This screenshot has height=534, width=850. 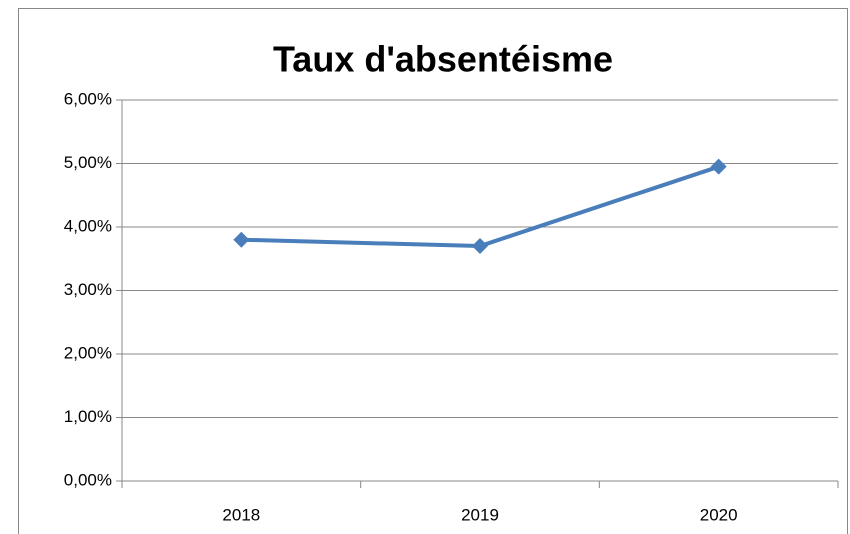 I want to click on x-tick-label: 2020, so click(x=719, y=514).